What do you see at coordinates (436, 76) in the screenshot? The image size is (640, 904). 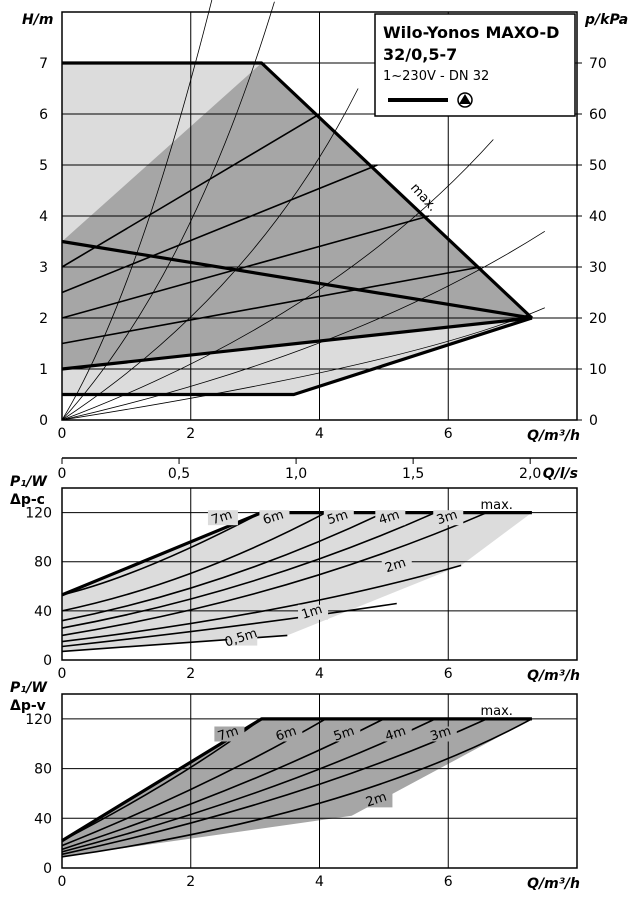 I see `legend-subtitle: 1~230V - DN 32` at bounding box center [436, 76].